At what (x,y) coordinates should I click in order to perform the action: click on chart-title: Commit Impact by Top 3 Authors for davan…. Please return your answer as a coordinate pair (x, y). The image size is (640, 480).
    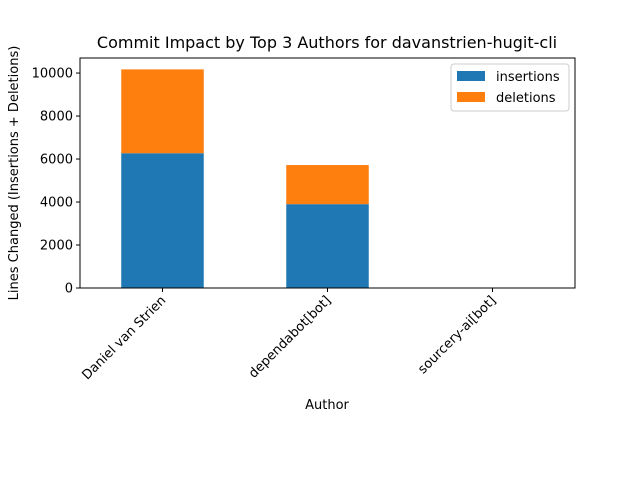
    Looking at the image, I should click on (327, 42).